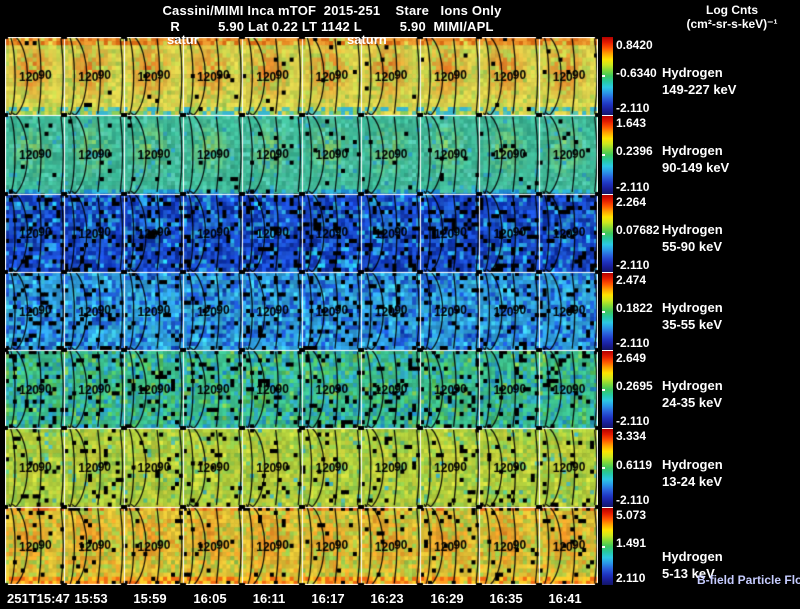  I want to click on energy-band-label: Hydrogen 149-227 keV, so click(699, 81).